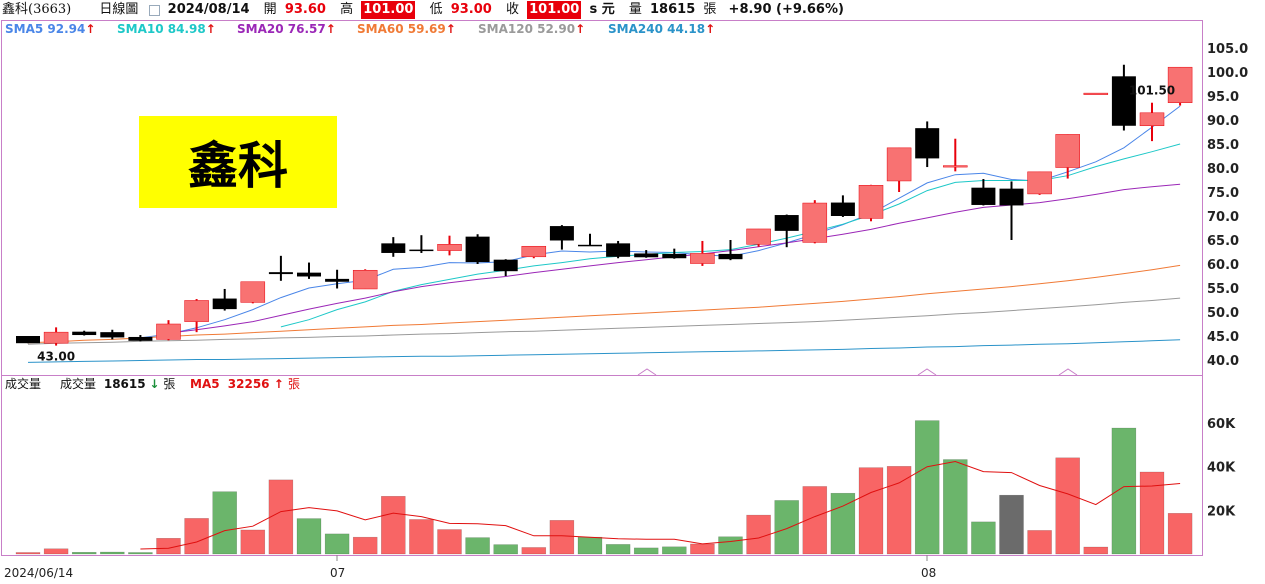 The image size is (1265, 584). I want to click on ma-legend-sma60: SMA60 59.69↑, so click(406, 29).